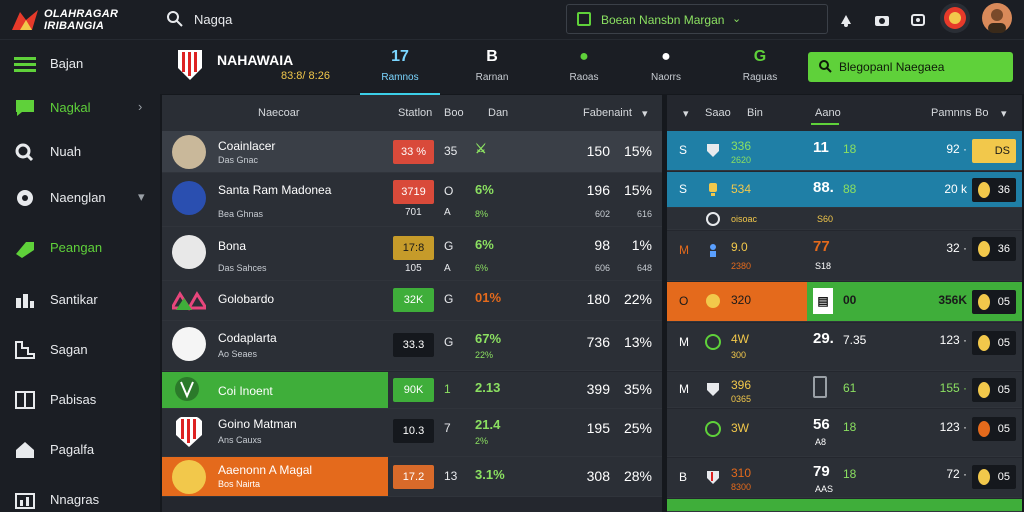  What do you see at coordinates (239, 484) in the screenshot?
I see `row-sub: Bos Nairta` at bounding box center [239, 484].